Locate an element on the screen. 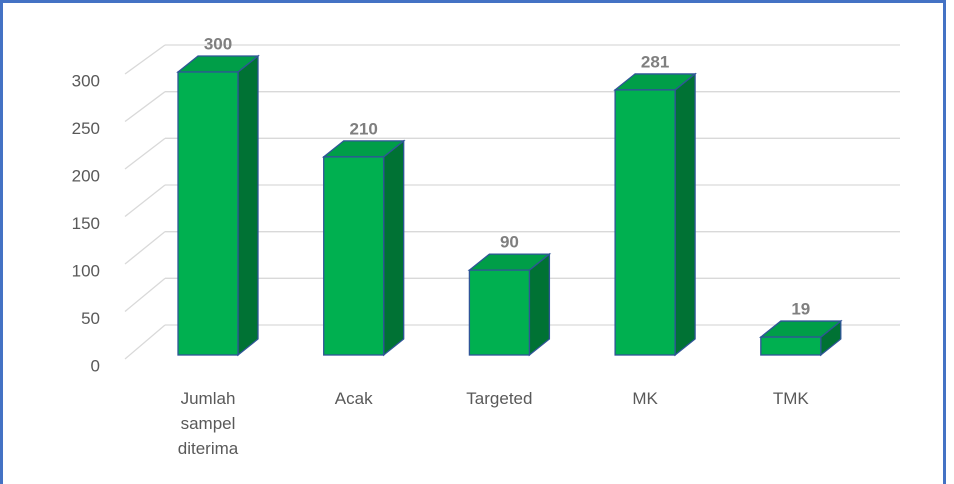 This screenshot has width=954, height=484. x-tick-label: Targeted is located at coordinates (499, 398).